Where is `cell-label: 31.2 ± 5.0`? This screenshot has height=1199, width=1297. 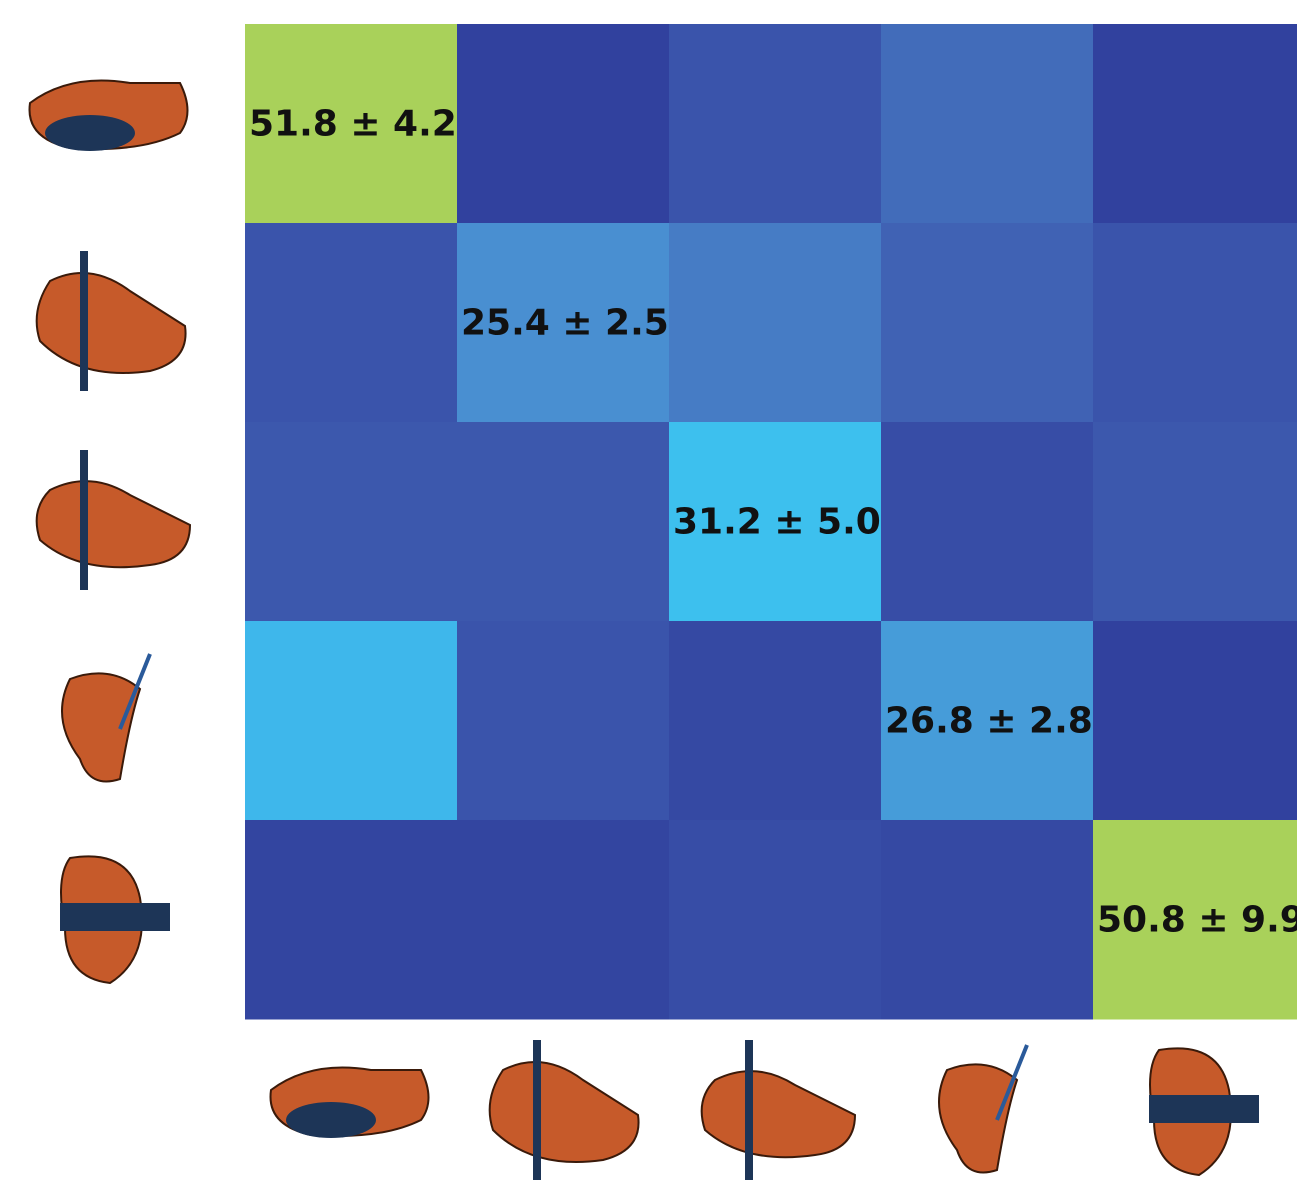 cell-label: 31.2 ± 5.0 is located at coordinates (777, 522).